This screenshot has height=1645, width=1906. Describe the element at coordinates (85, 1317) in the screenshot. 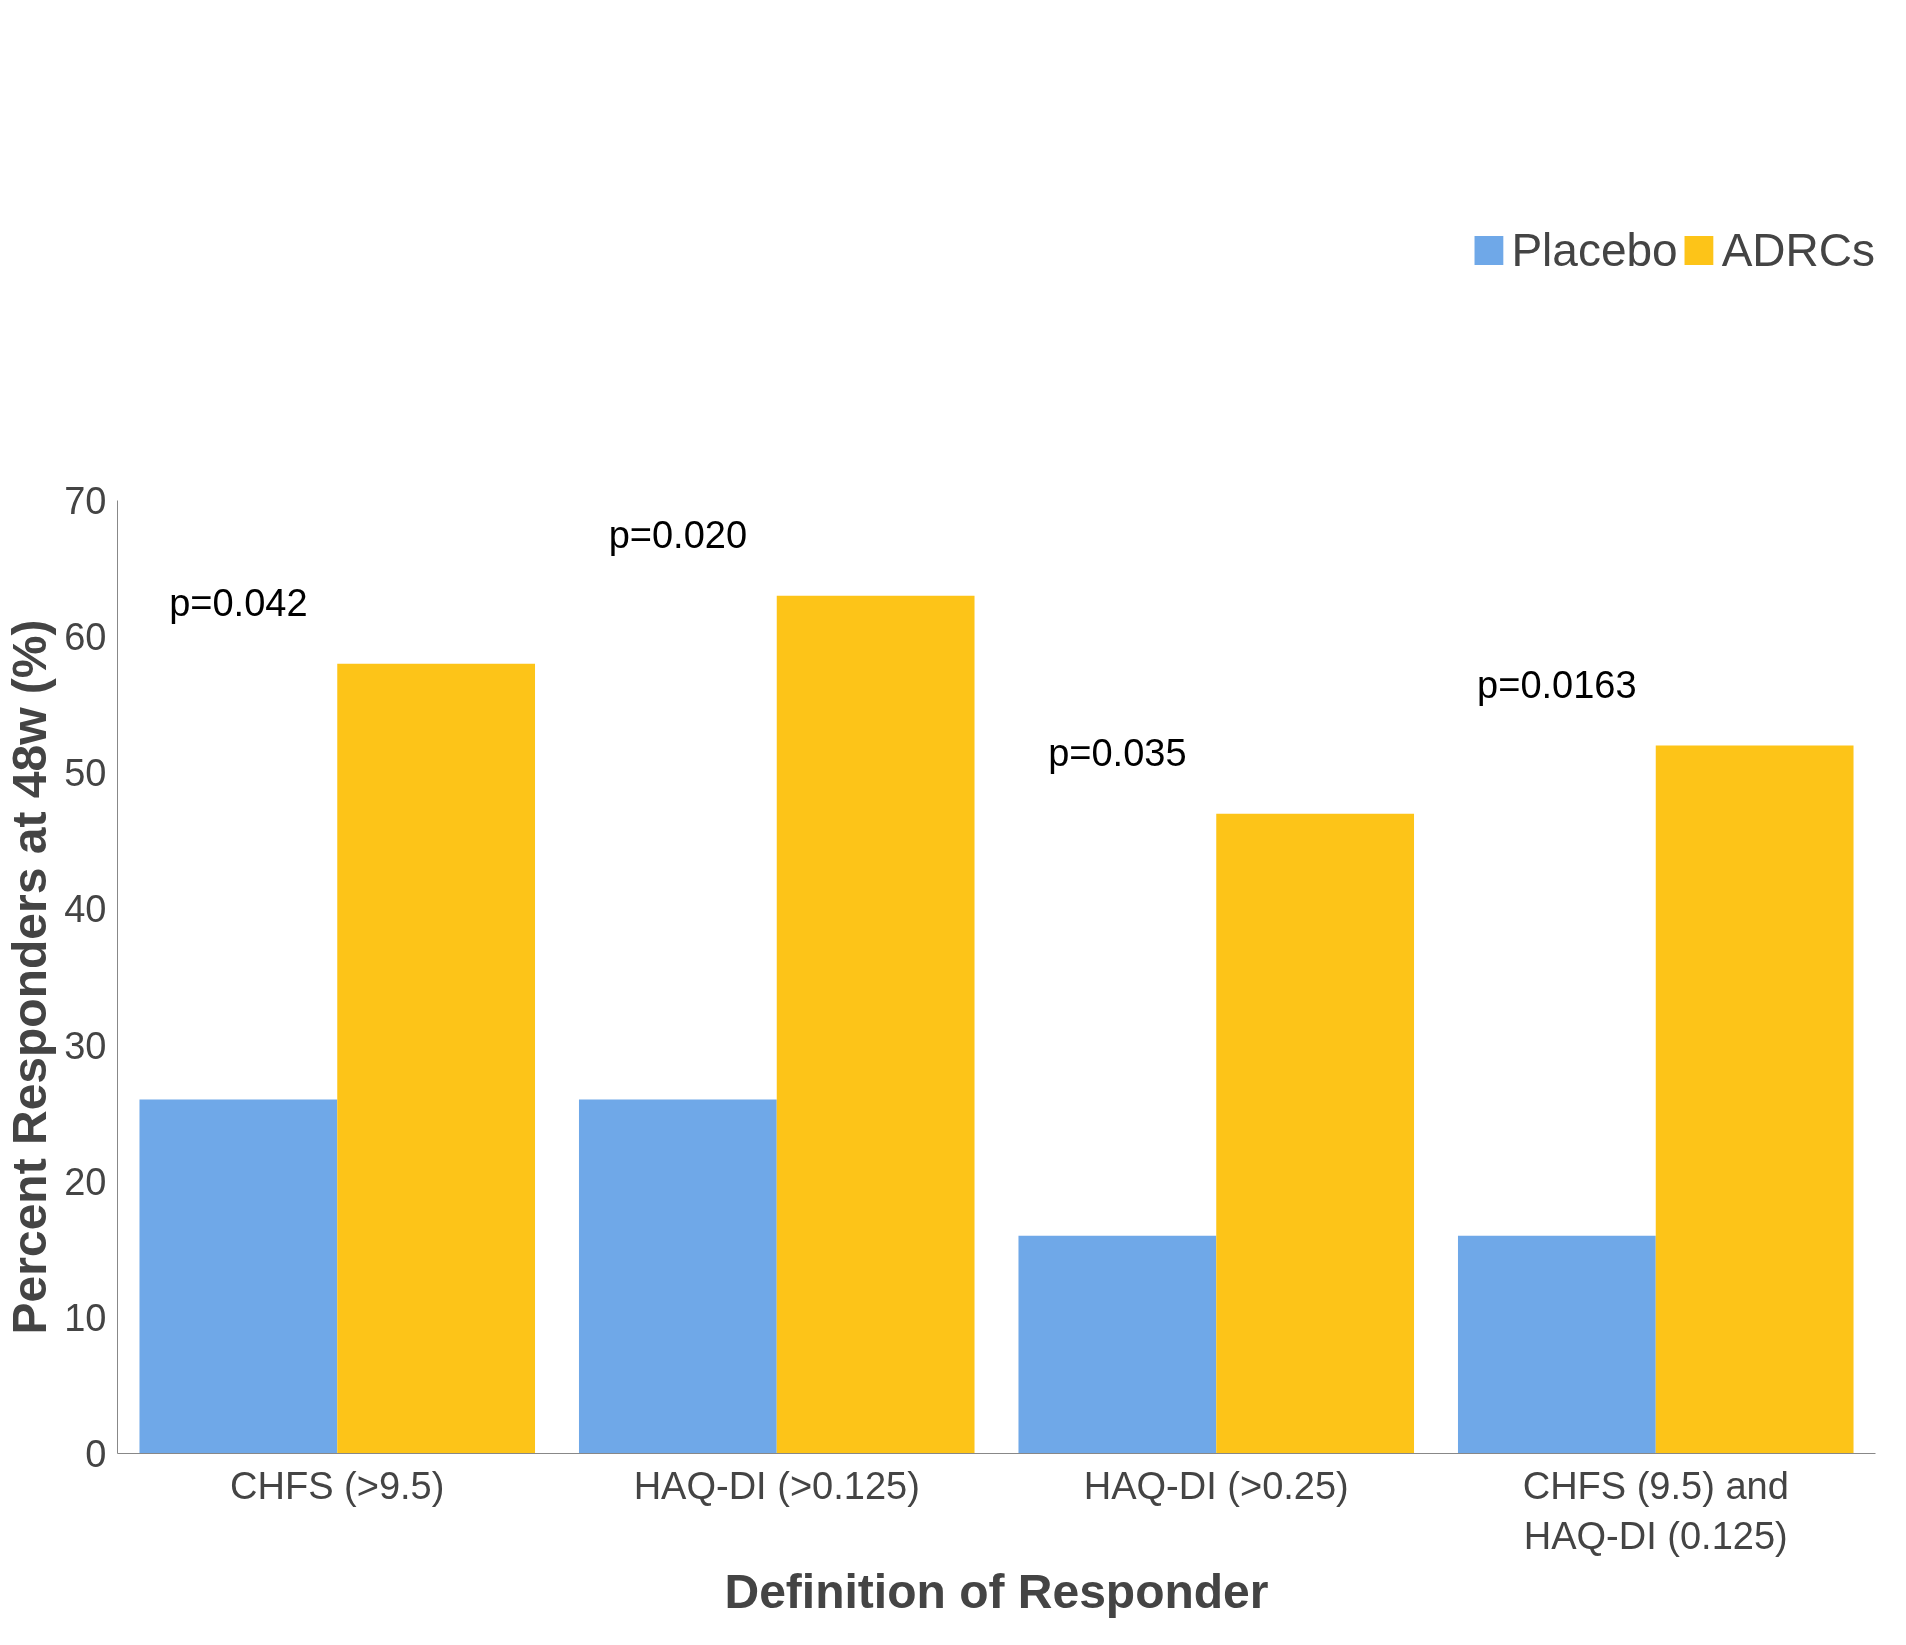

I see `y-tick-label: 10` at that location.